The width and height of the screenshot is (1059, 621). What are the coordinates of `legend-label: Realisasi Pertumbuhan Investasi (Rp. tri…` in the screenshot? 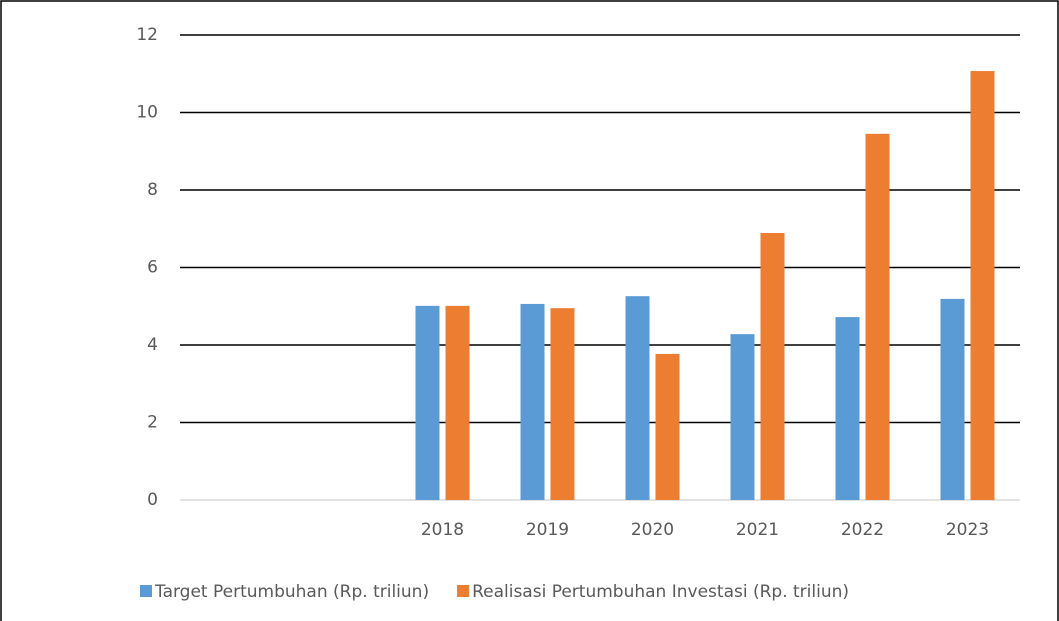 It's located at (660, 592).